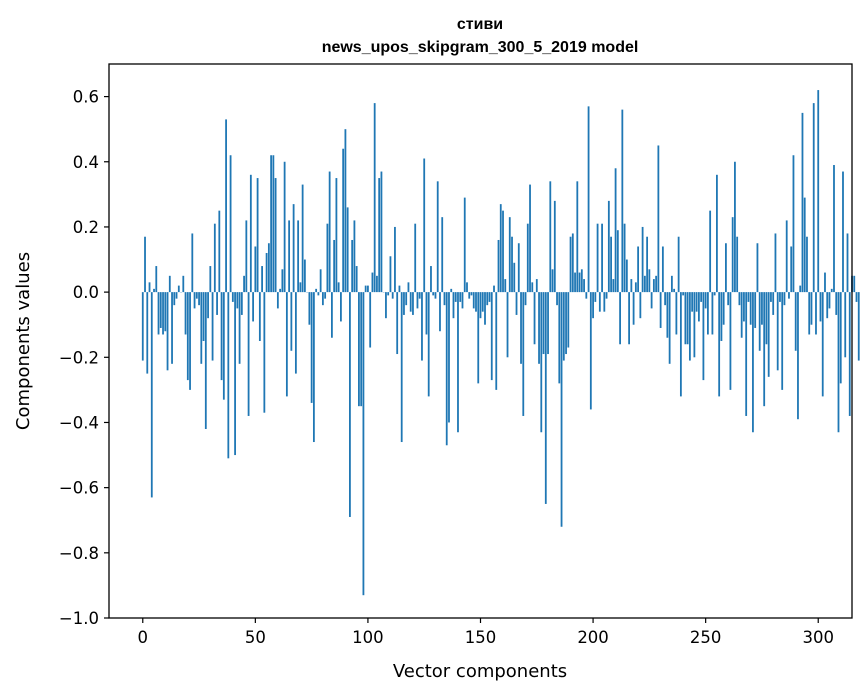 The height and width of the screenshot is (696, 867). I want to click on x-tick-label: 200, so click(593, 637).